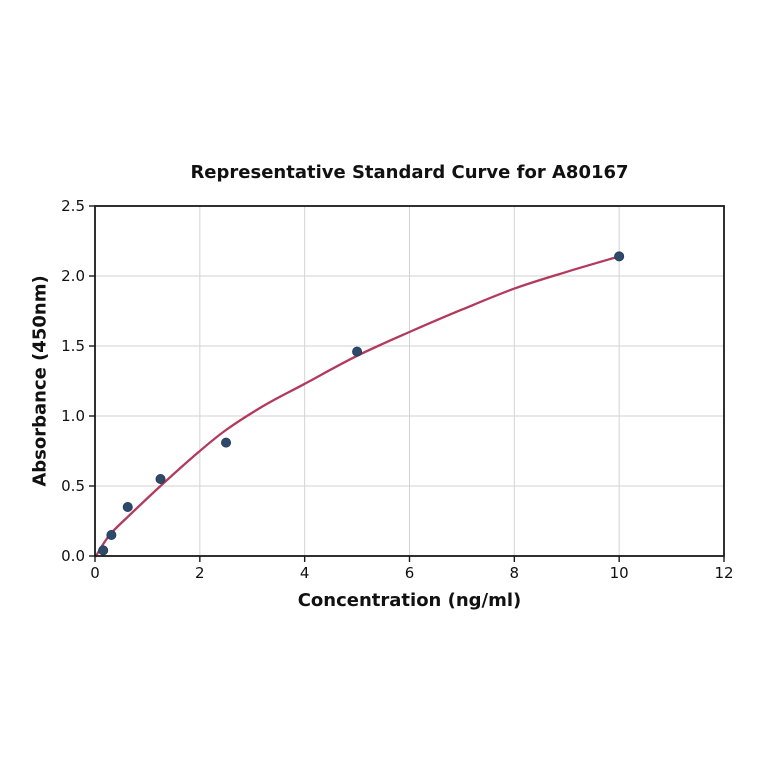  I want to click on x-axis-label: Concentration (ng/ml), so click(409, 600).